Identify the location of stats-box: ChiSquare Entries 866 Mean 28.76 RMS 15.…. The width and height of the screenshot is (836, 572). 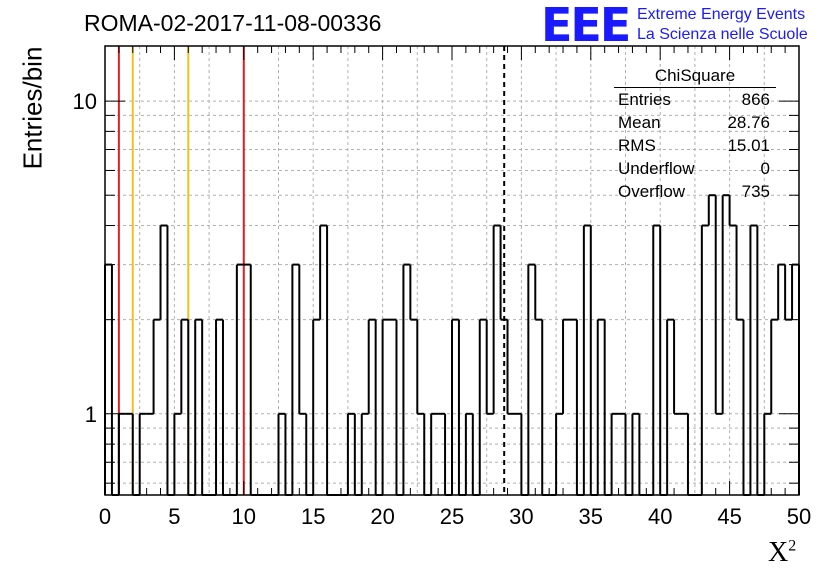
(694, 134).